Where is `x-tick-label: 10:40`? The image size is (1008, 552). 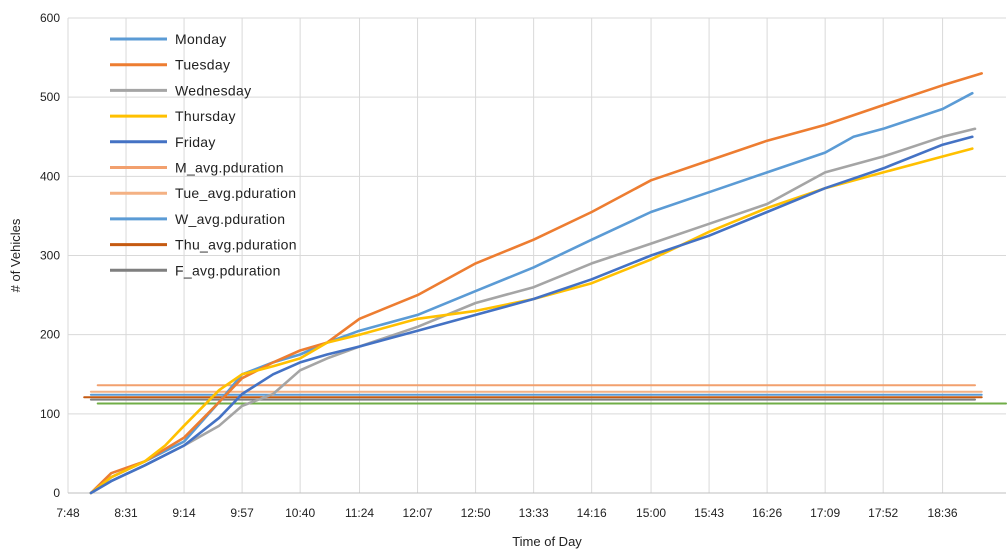
x-tick-label: 10:40 is located at coordinates (300, 513).